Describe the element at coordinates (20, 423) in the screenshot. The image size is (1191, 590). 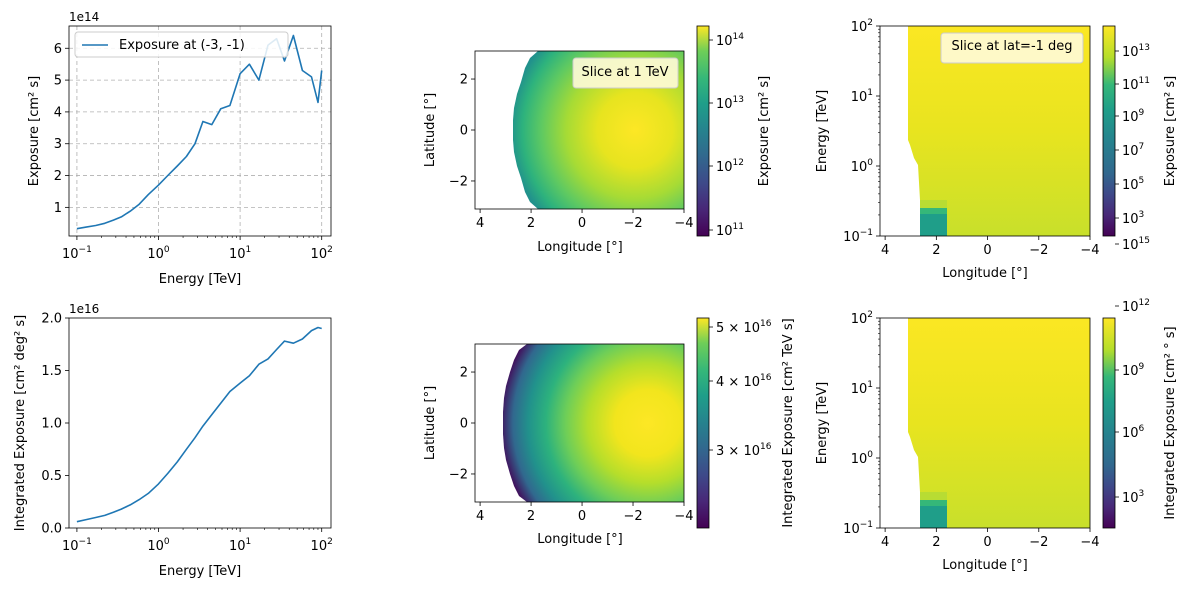
I see `y-axis-label: Integrated Exposure [cm² deg² s]` at that location.